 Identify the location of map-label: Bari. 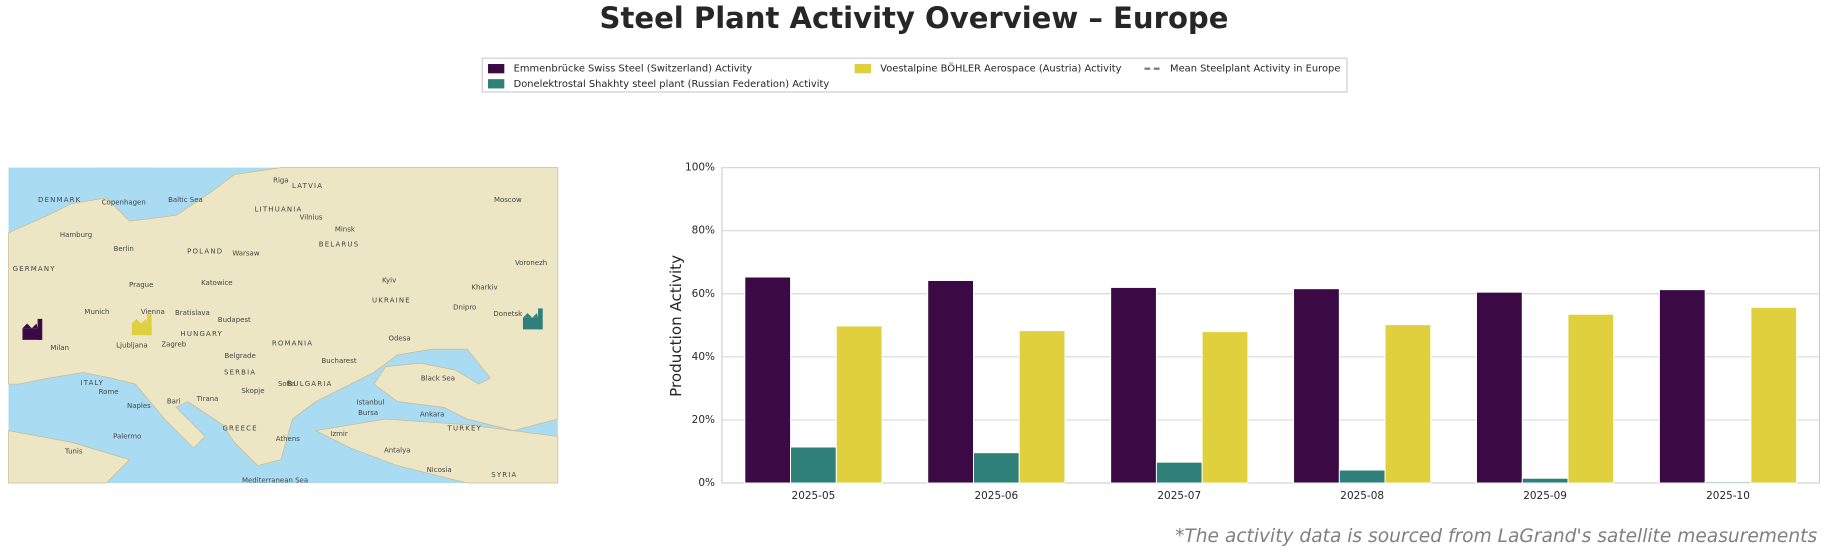
(174, 402).